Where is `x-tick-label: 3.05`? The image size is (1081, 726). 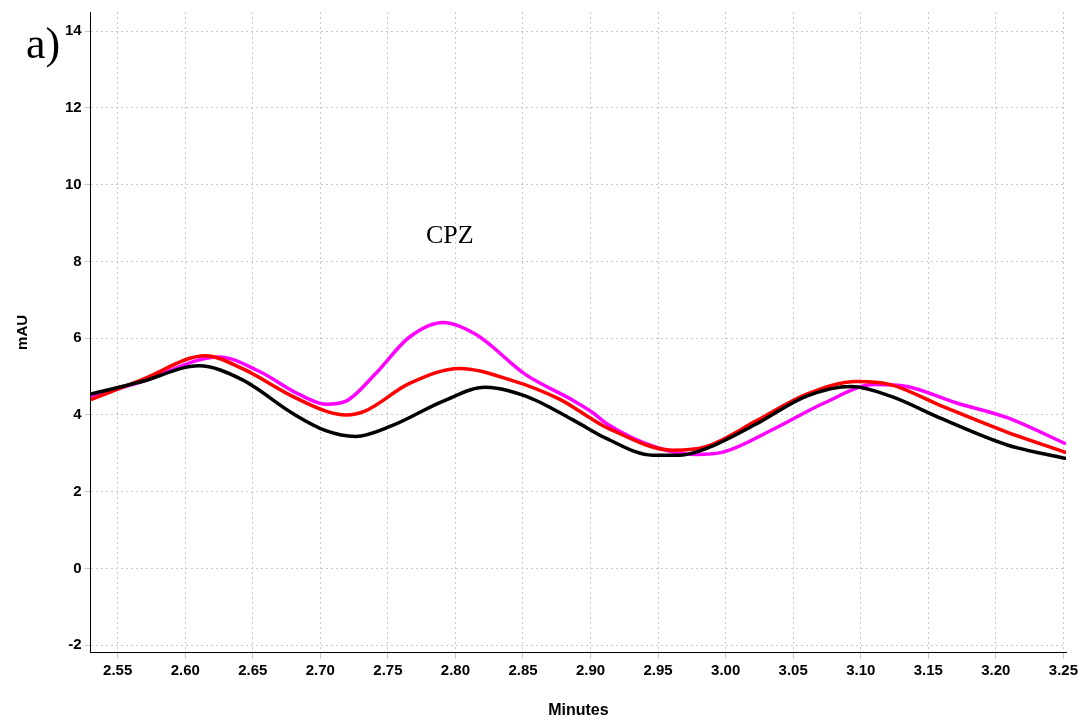 x-tick-label: 3.05 is located at coordinates (793, 669).